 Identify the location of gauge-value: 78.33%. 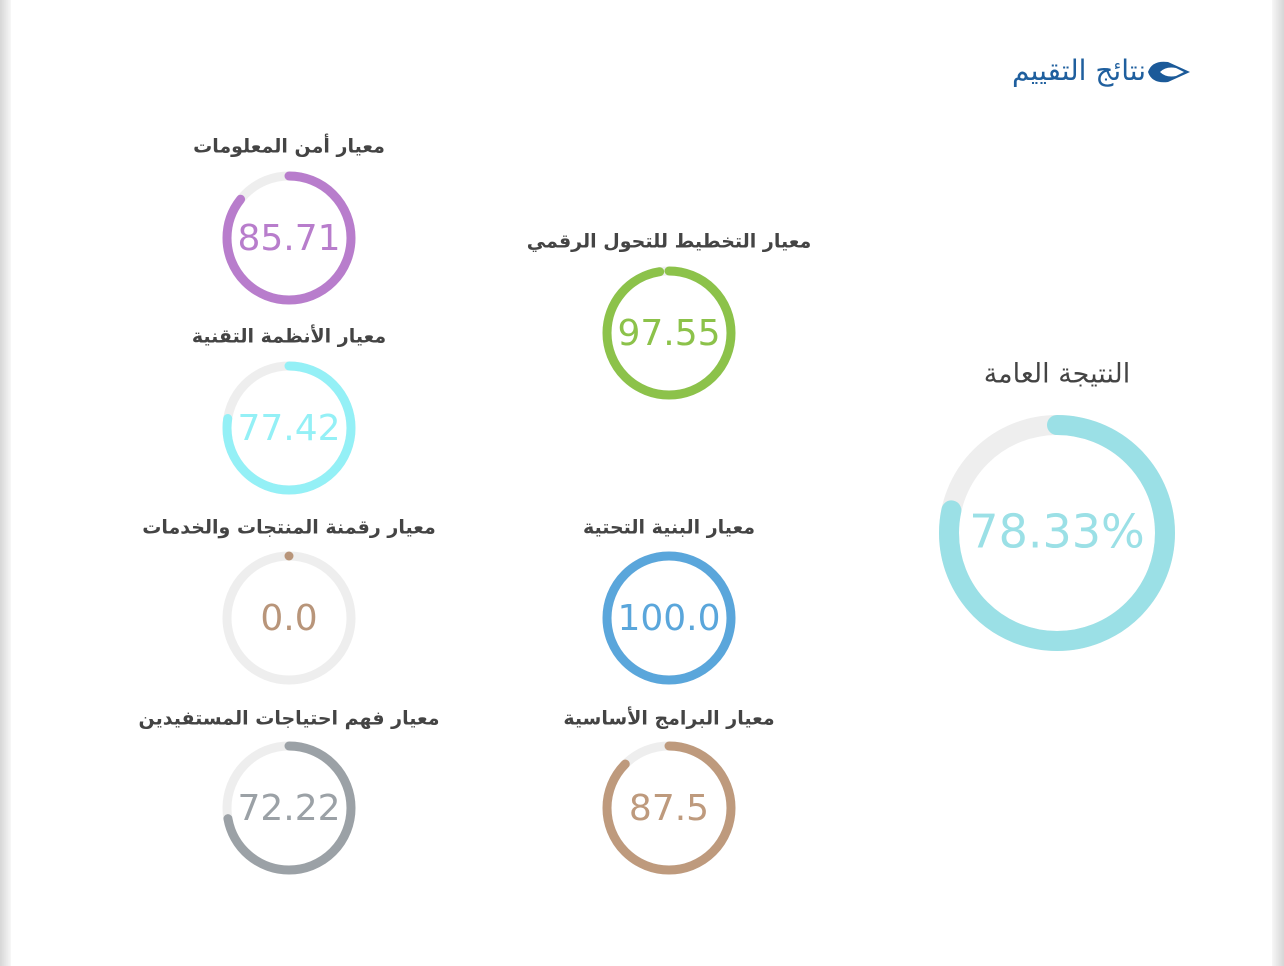
(1056, 532).